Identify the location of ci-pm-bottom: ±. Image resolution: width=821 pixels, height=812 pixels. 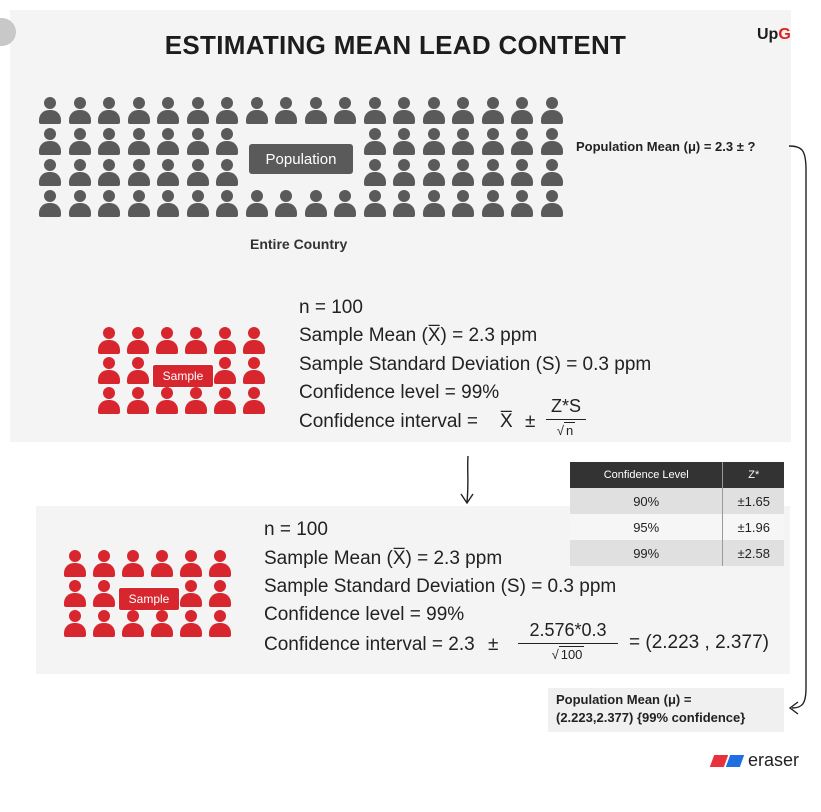
(493, 644).